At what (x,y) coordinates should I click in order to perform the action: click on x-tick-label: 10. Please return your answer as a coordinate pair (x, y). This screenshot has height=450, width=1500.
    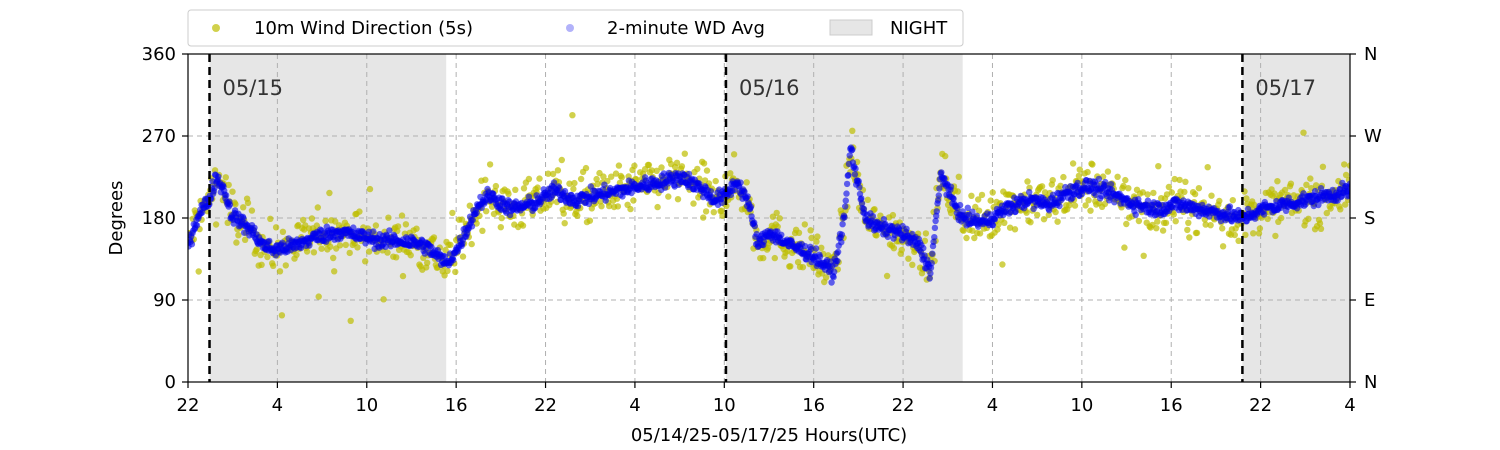
    Looking at the image, I should click on (1081, 405).